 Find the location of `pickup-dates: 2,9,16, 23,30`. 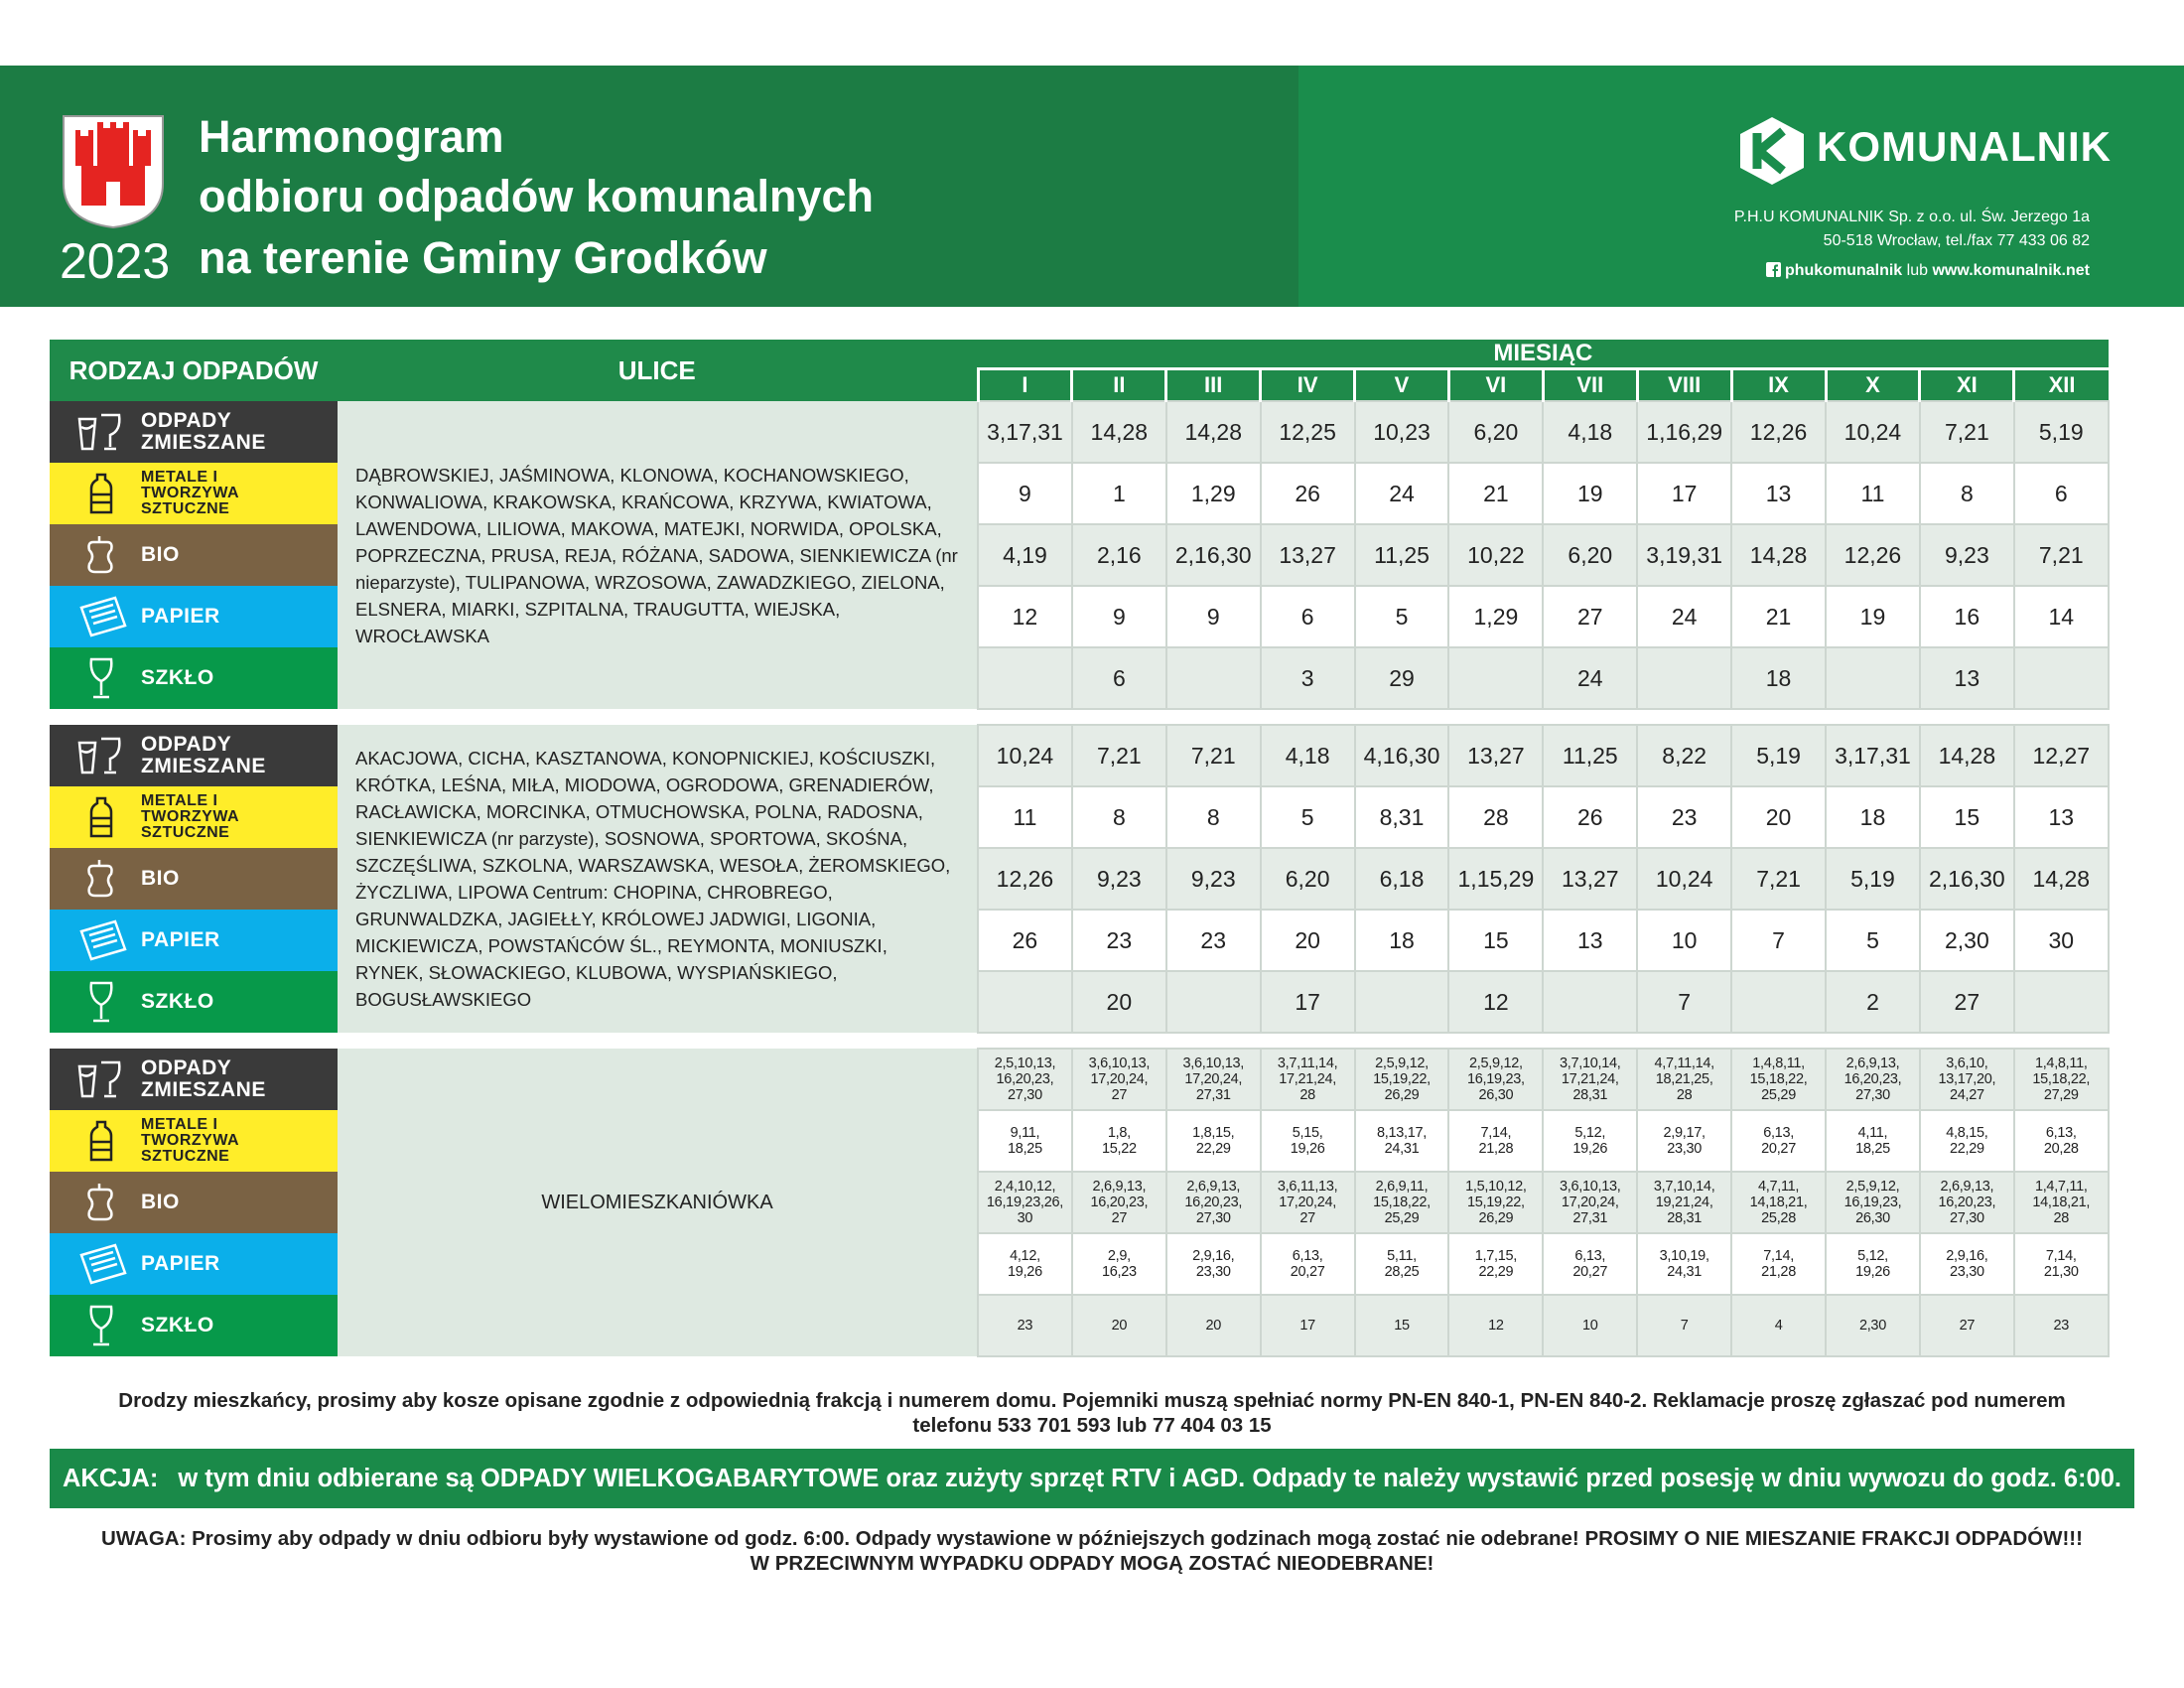

pickup-dates: 2,9,16, 23,30 is located at coordinates (1966, 1264).